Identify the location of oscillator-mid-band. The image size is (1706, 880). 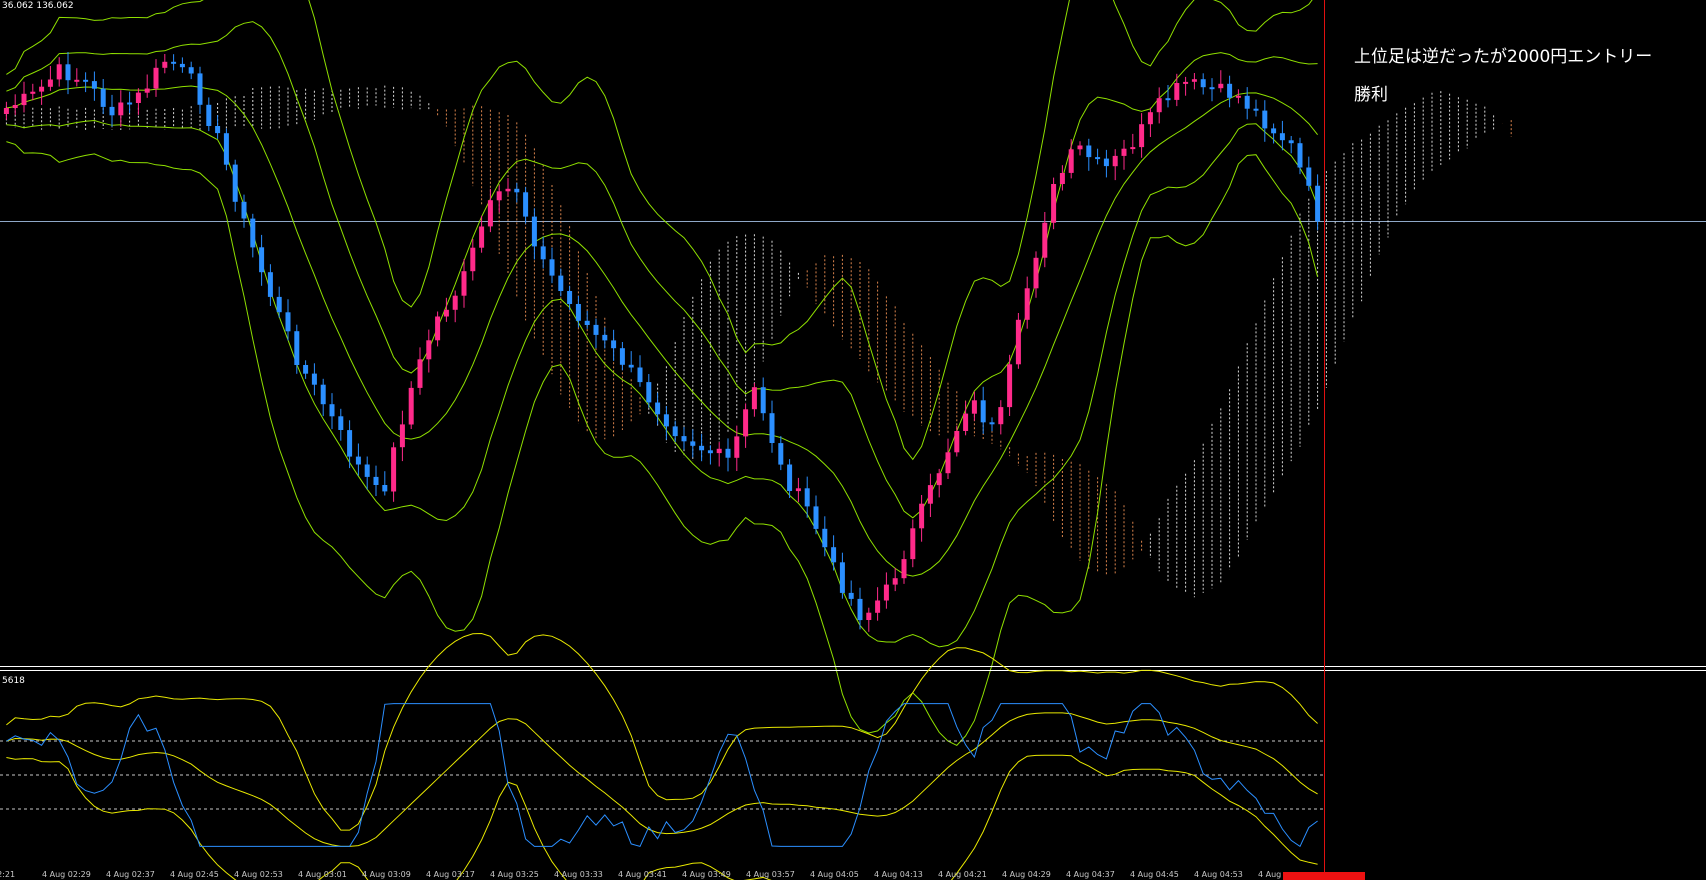
(662, 779).